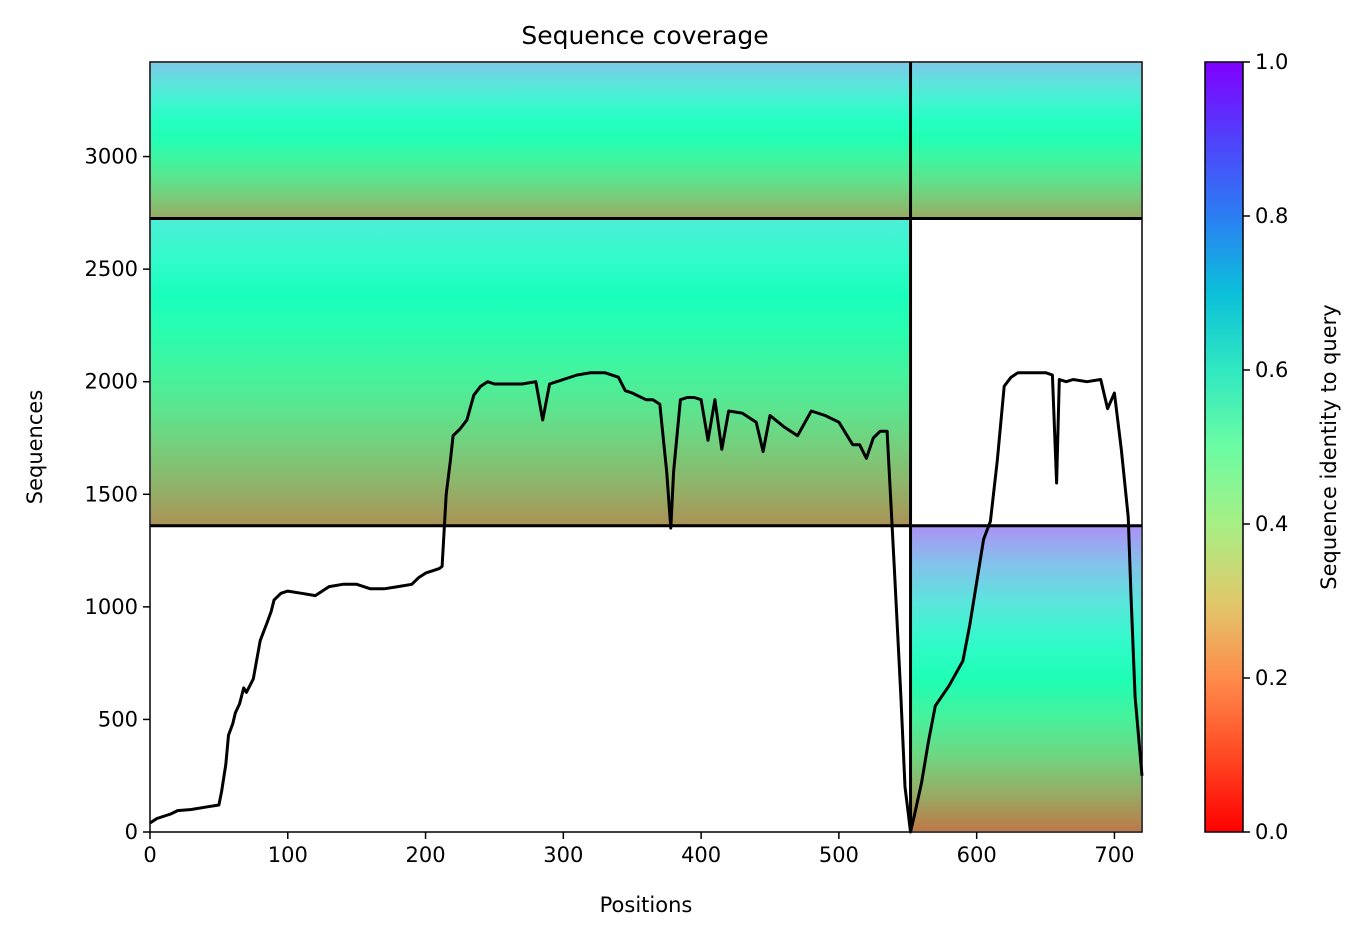  What do you see at coordinates (131, 832) in the screenshot?
I see `y-tick-label: 0` at bounding box center [131, 832].